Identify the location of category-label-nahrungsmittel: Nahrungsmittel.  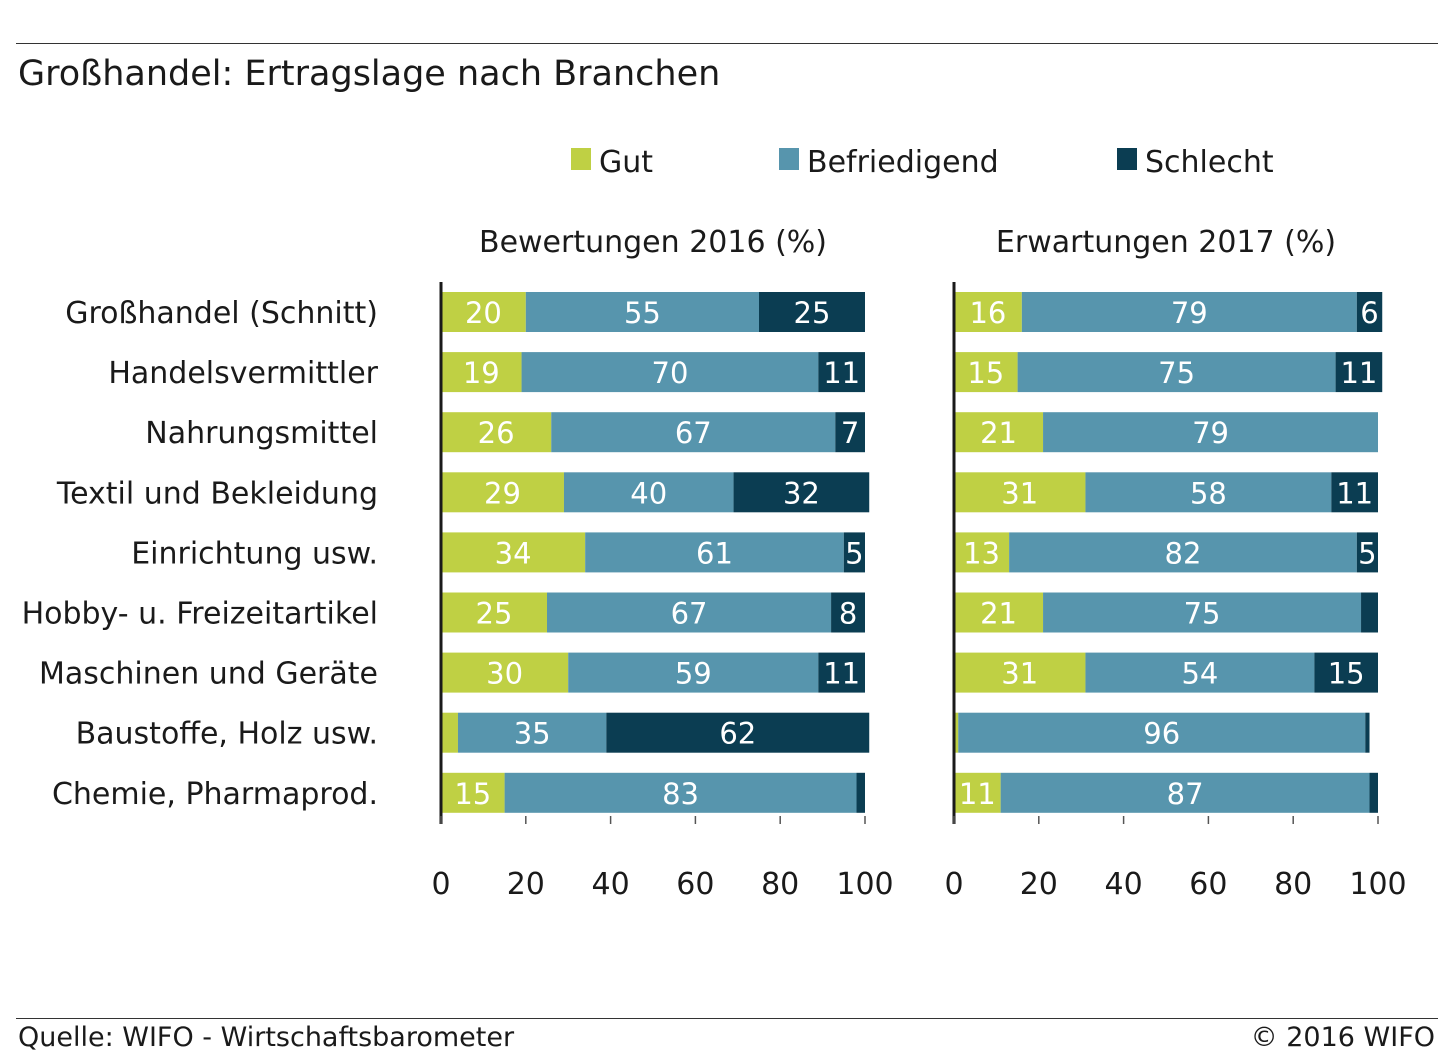
(261, 433).